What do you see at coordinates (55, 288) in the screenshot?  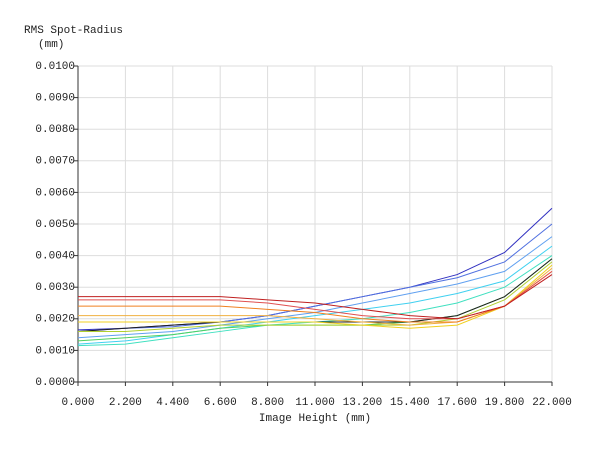 I see `y-tick-label: 0.0030` at bounding box center [55, 288].